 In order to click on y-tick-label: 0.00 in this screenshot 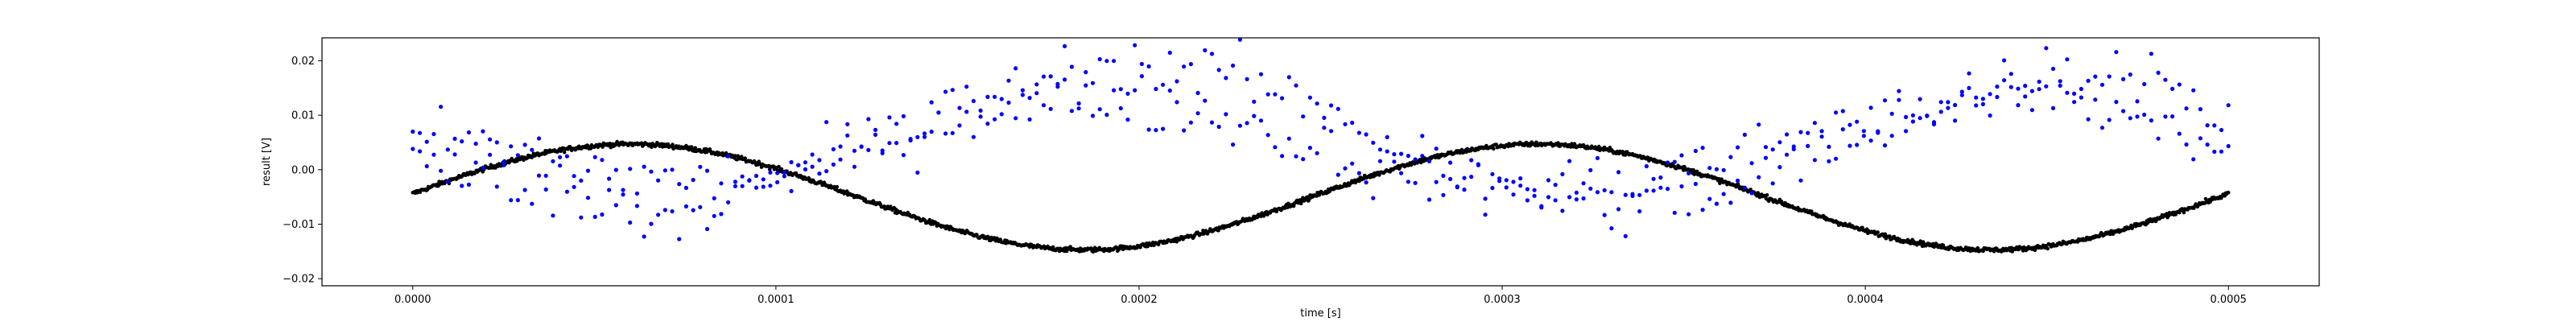, I will do `click(303, 170)`.